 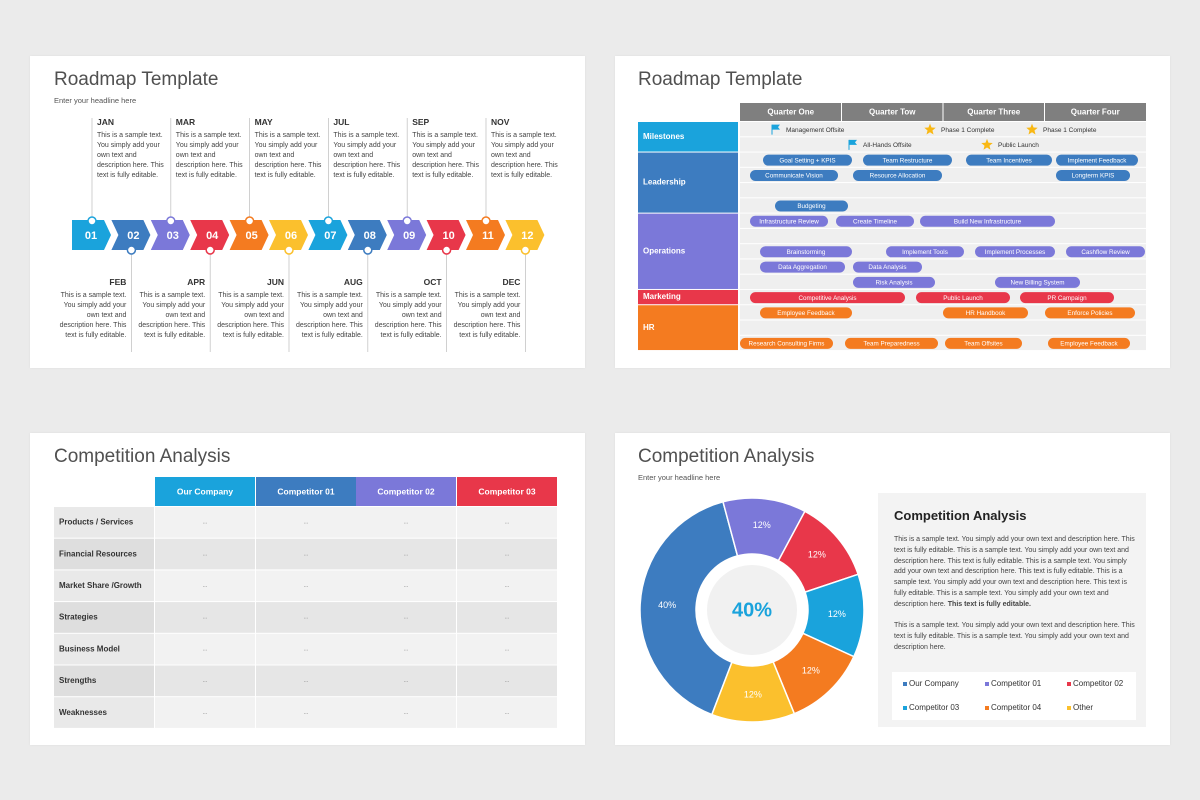 What do you see at coordinates (853, 142) in the screenshot?
I see `flag-icon` at bounding box center [853, 142].